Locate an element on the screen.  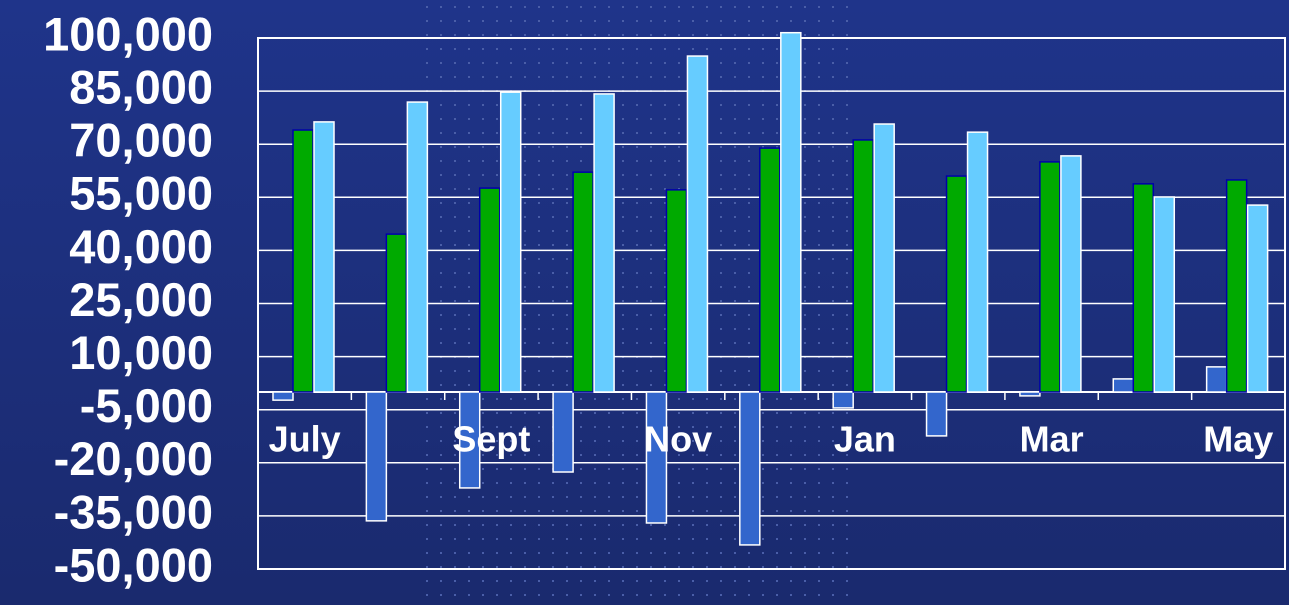
y-tick-label: -50,000 is located at coordinates (133, 564).